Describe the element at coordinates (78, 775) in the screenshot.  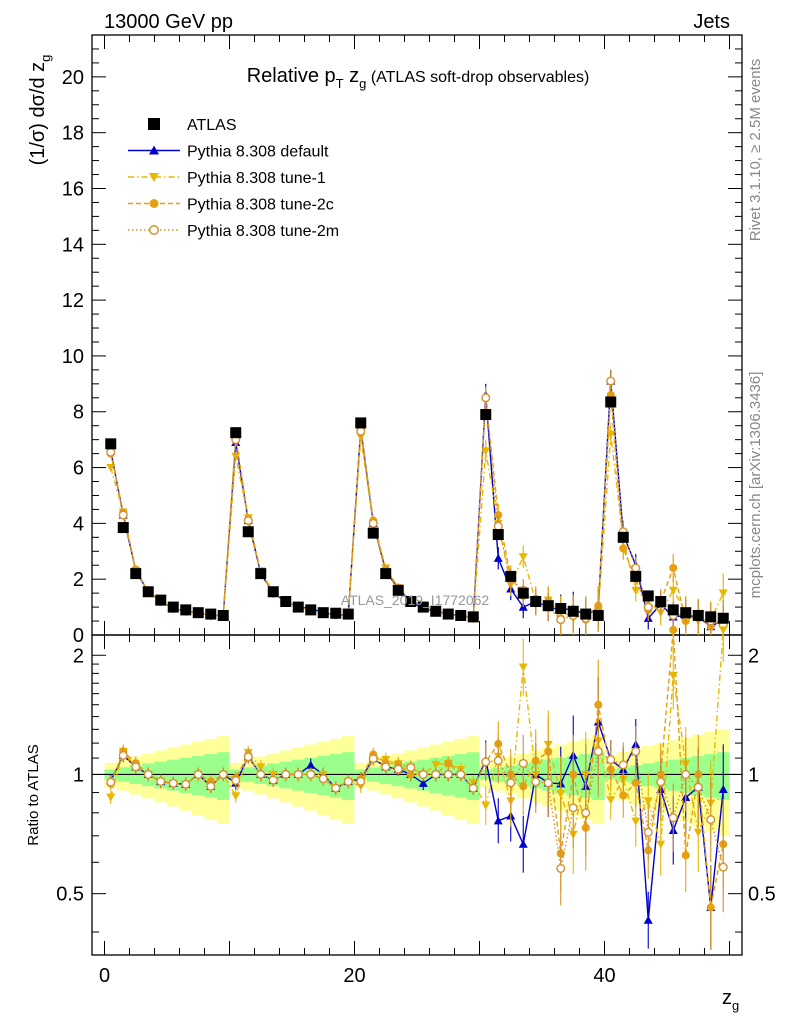
I see `ratio-tick-label: 1` at that location.